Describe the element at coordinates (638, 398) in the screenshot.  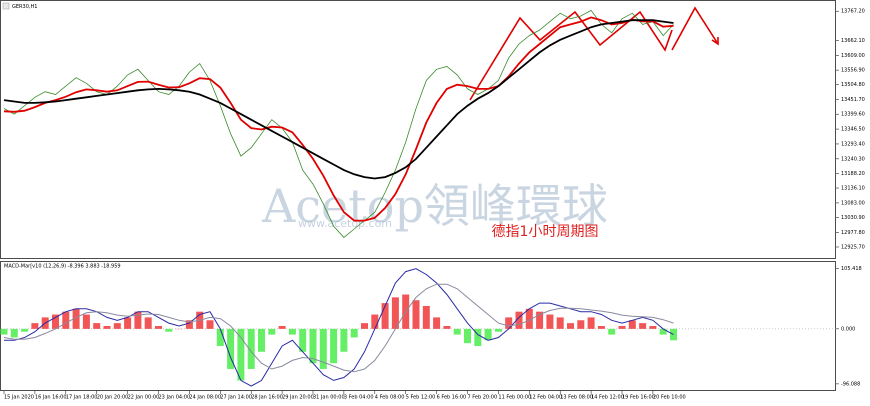
I see `x-tick-label: 19 Feb 16:00` at that location.